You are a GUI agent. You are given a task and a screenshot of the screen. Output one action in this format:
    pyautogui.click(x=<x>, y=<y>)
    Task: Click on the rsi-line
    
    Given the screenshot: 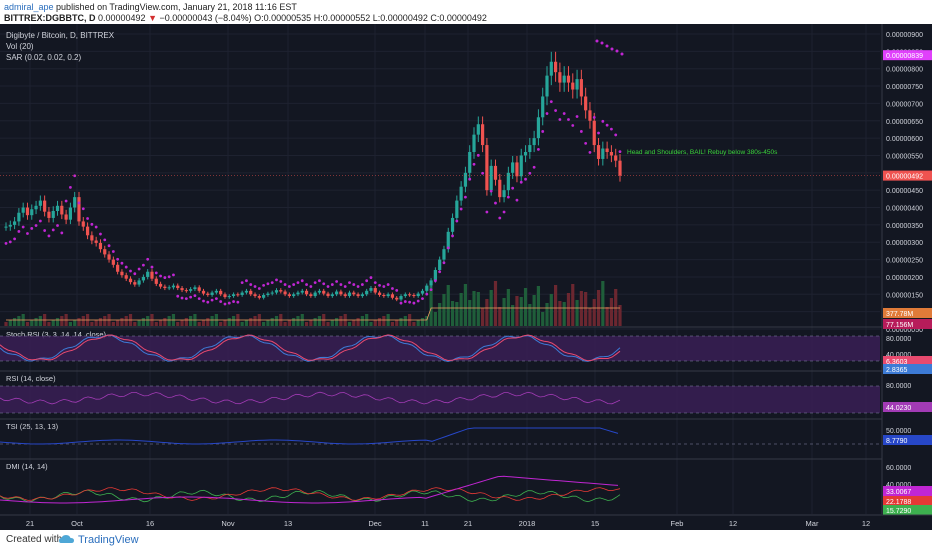 What is the action you would take?
    pyautogui.click(x=310, y=398)
    